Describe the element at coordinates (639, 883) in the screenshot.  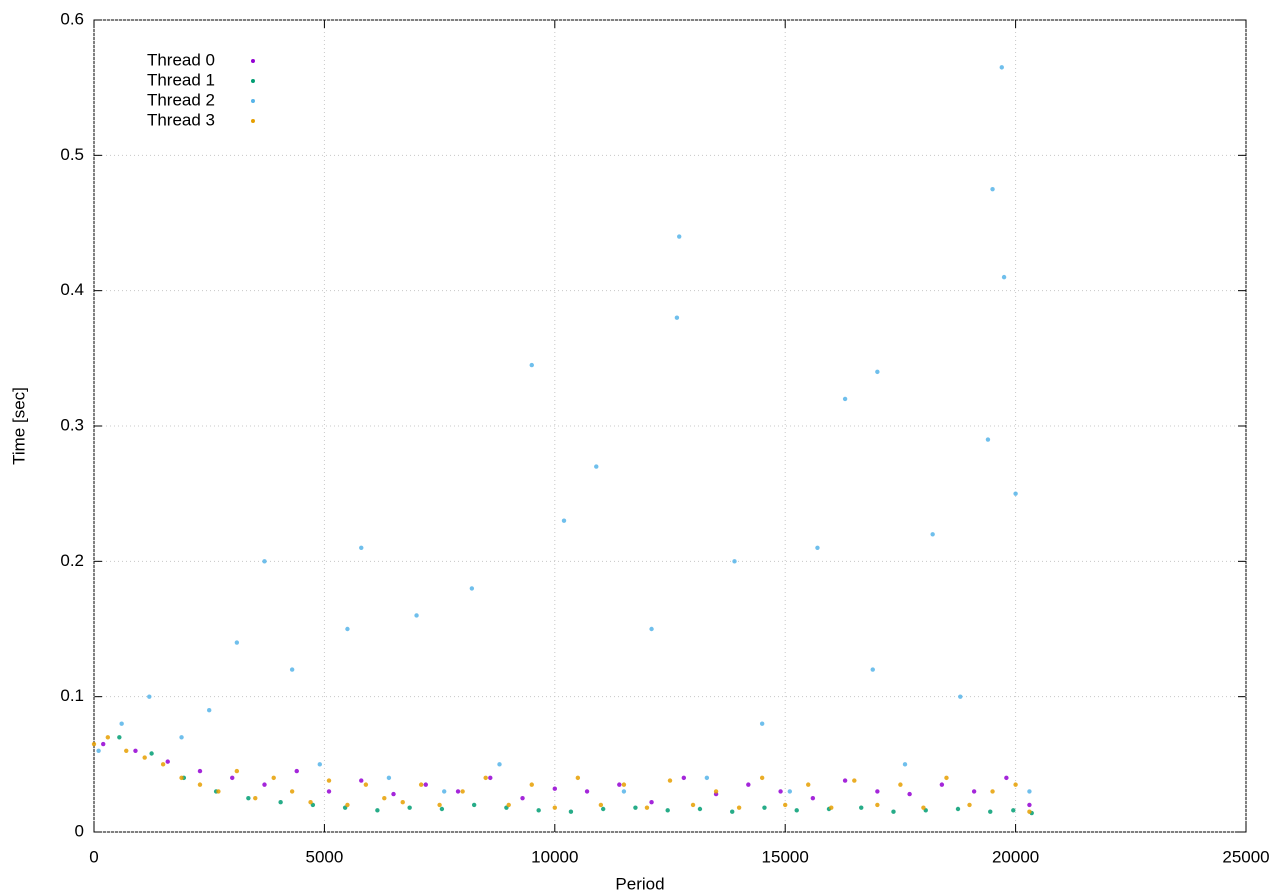
I see `x-axis-label: Period` at that location.